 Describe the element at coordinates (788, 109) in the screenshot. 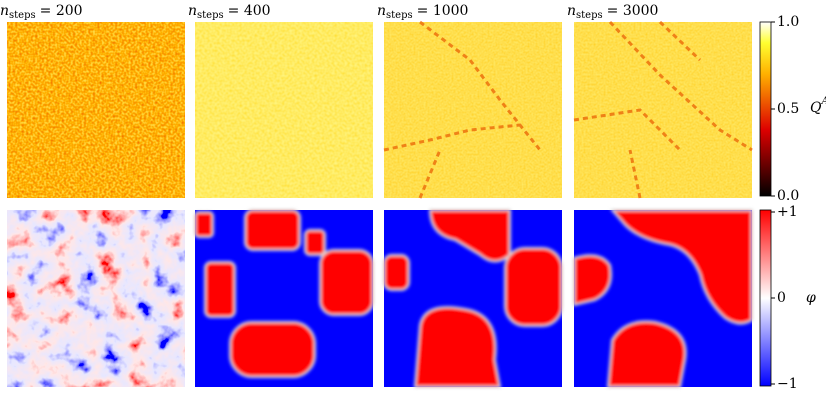

I see `tick-label: 0.5` at that location.